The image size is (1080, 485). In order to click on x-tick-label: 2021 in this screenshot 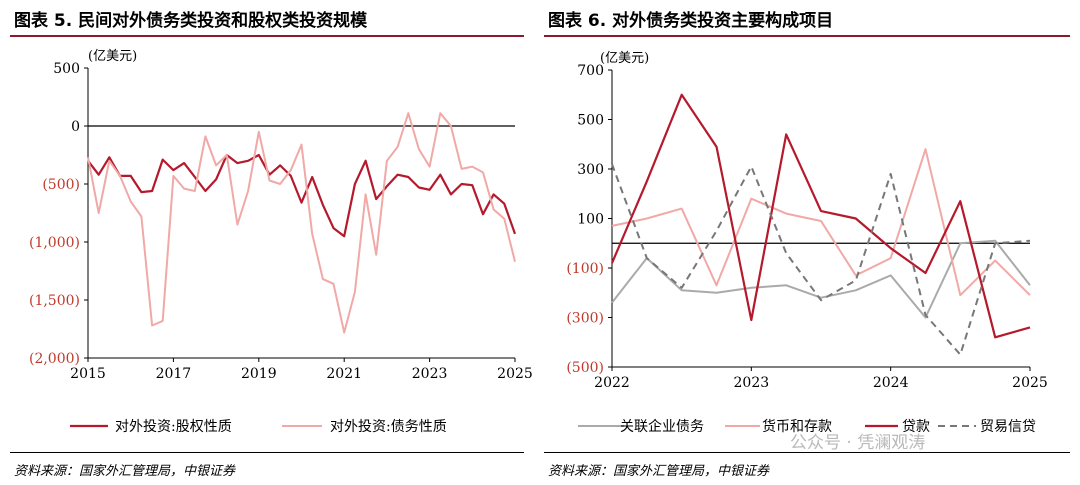, I will do `click(344, 374)`.